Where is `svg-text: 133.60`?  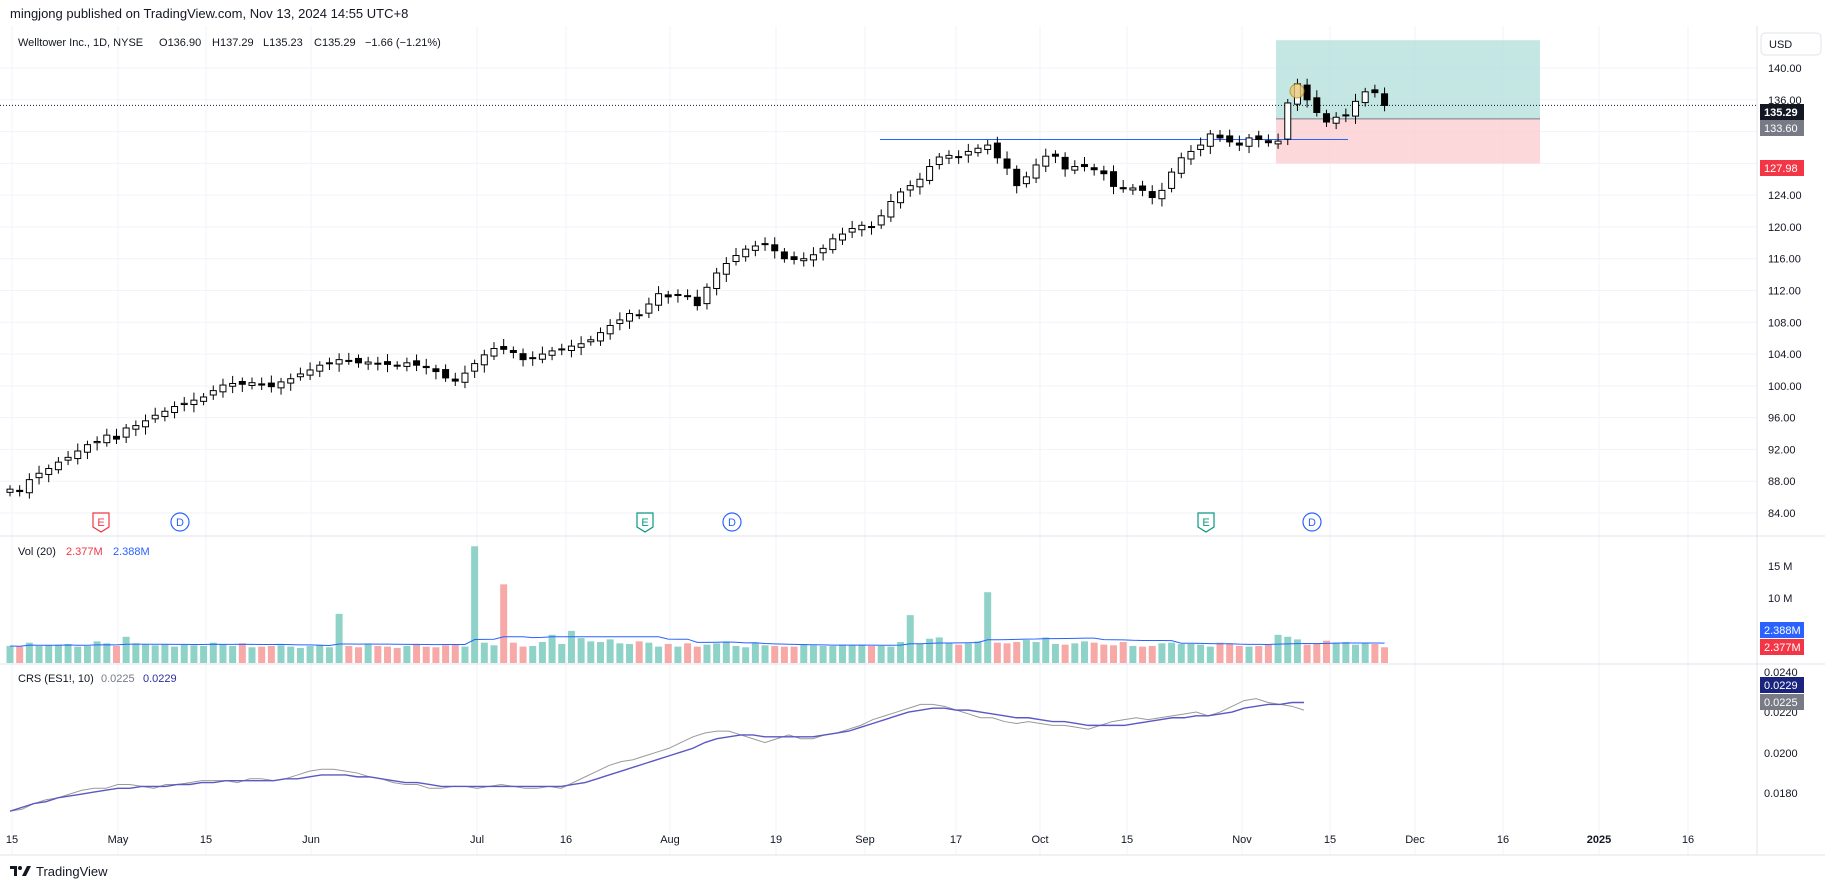
svg-text: 133.60 is located at coordinates (1781, 129).